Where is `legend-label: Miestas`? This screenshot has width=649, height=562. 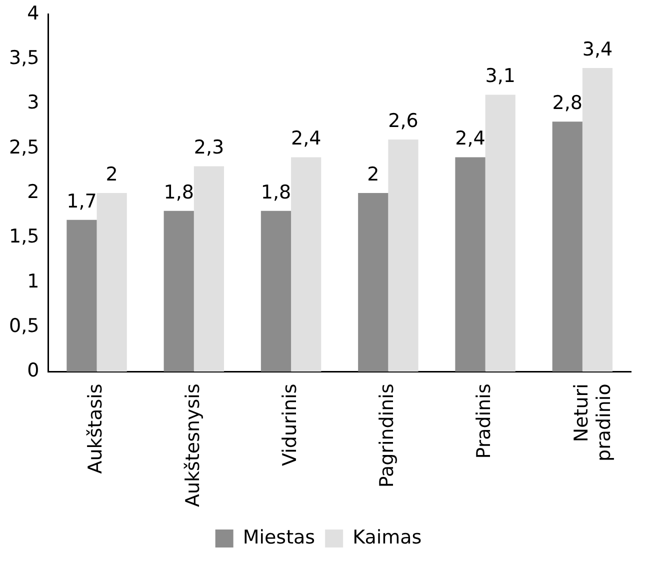 legend-label: Miestas is located at coordinates (279, 537).